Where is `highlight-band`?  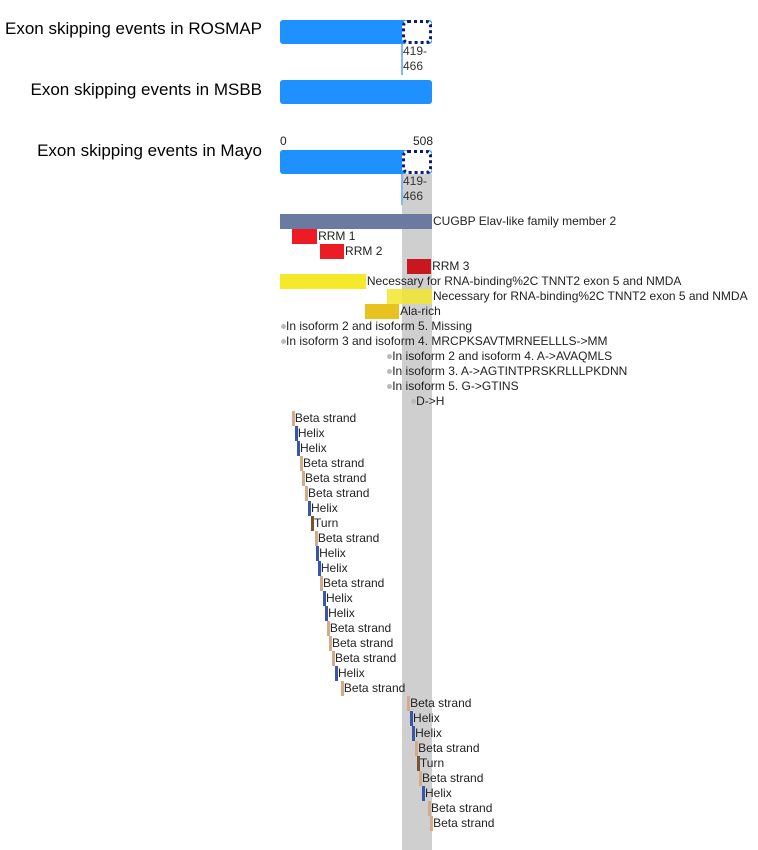
highlight-band is located at coordinates (417, 512).